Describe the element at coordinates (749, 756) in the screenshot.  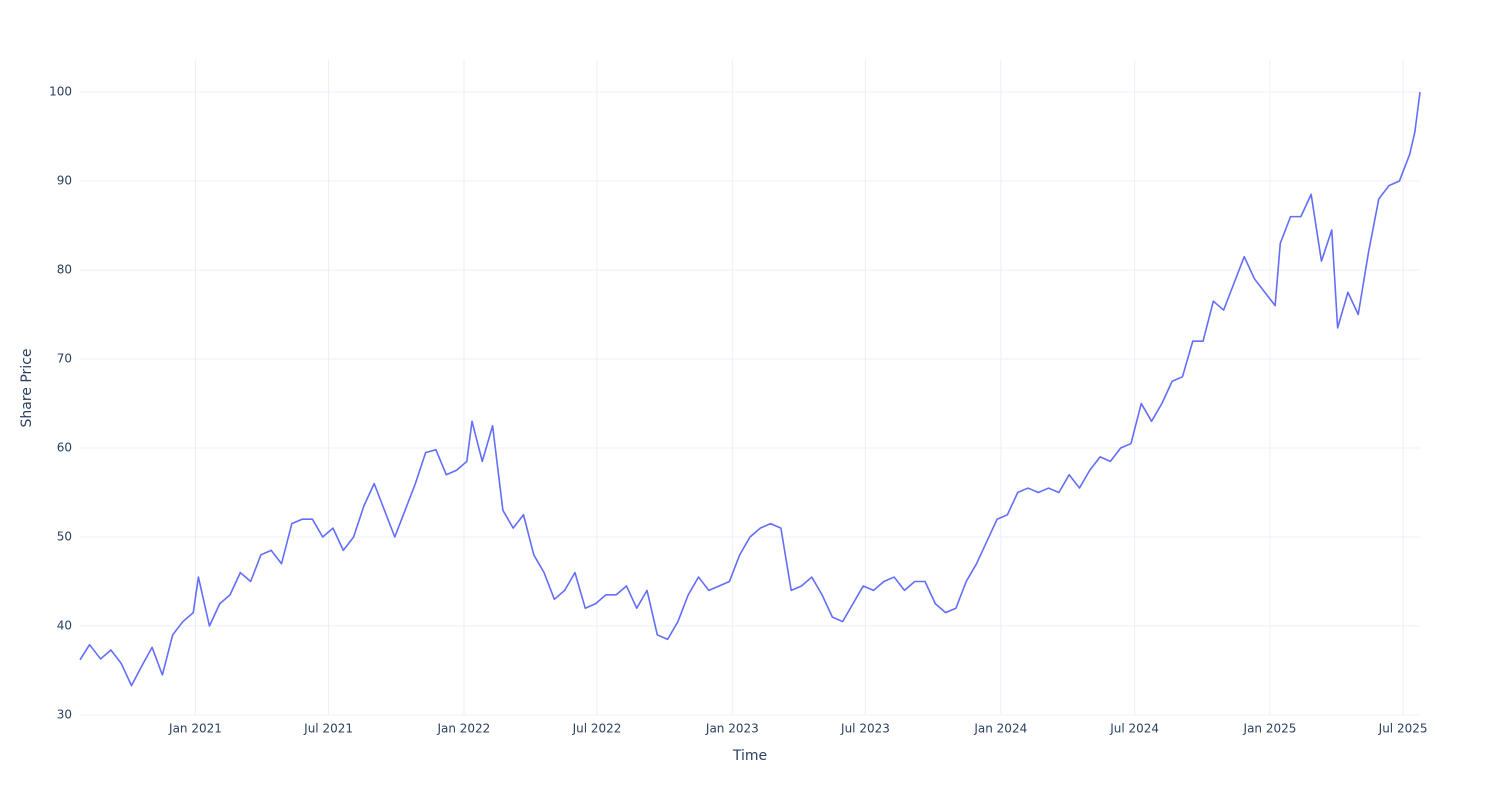
I see `x-axis-title: Time` at that location.